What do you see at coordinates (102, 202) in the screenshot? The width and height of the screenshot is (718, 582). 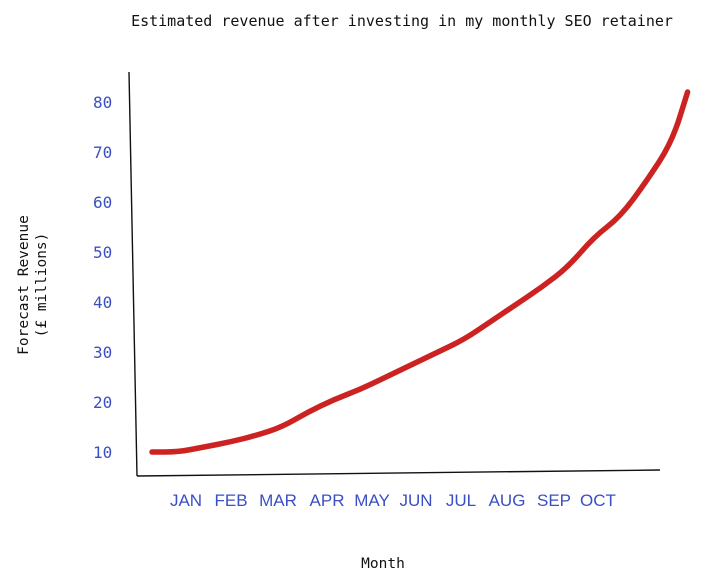 I see `y-tick-label: 60` at bounding box center [102, 202].